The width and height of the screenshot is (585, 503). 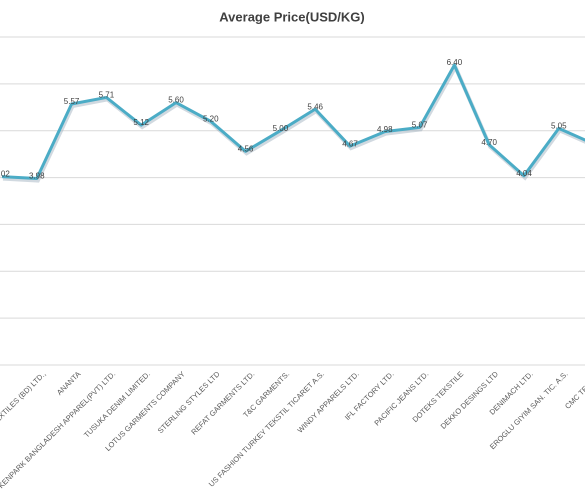 What do you see at coordinates (524, 173) in the screenshot?
I see `data-label: 4.04` at bounding box center [524, 173].